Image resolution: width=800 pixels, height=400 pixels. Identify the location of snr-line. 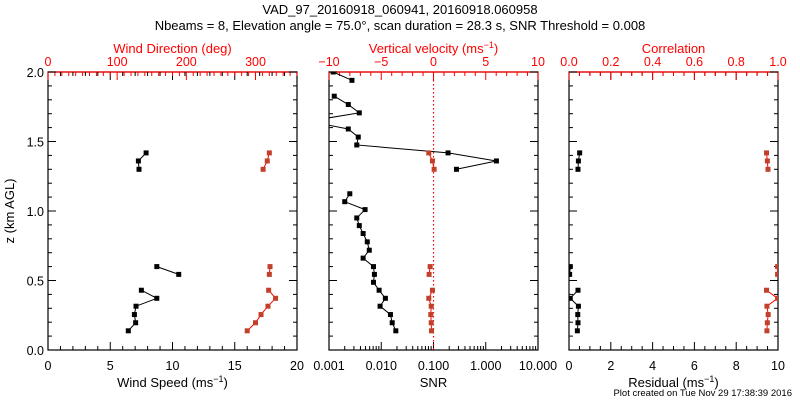
(413, 132).